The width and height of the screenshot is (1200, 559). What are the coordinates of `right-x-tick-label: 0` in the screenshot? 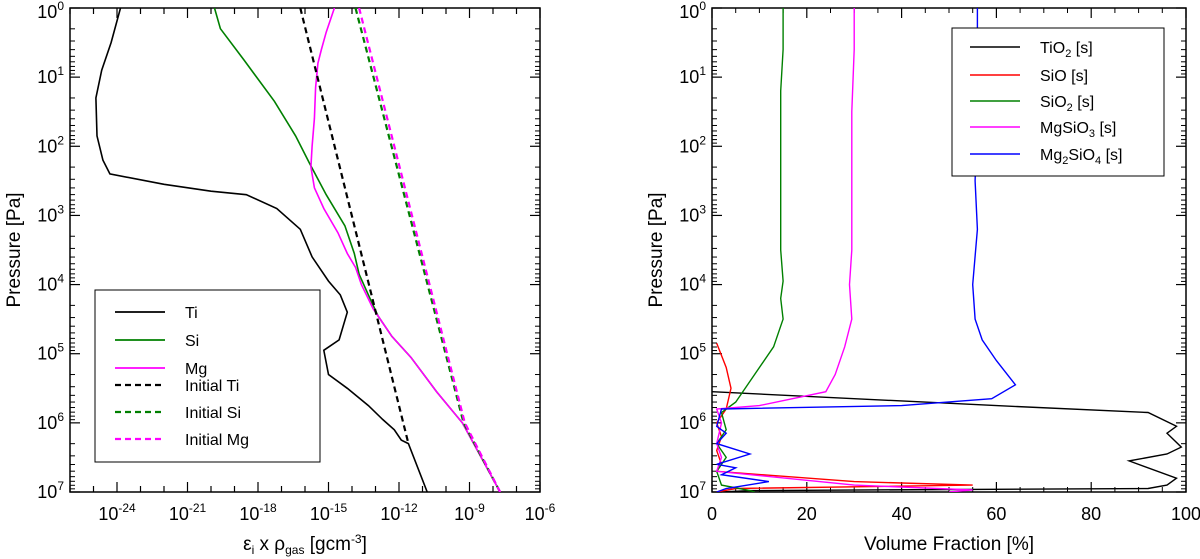 It's located at (712, 514).